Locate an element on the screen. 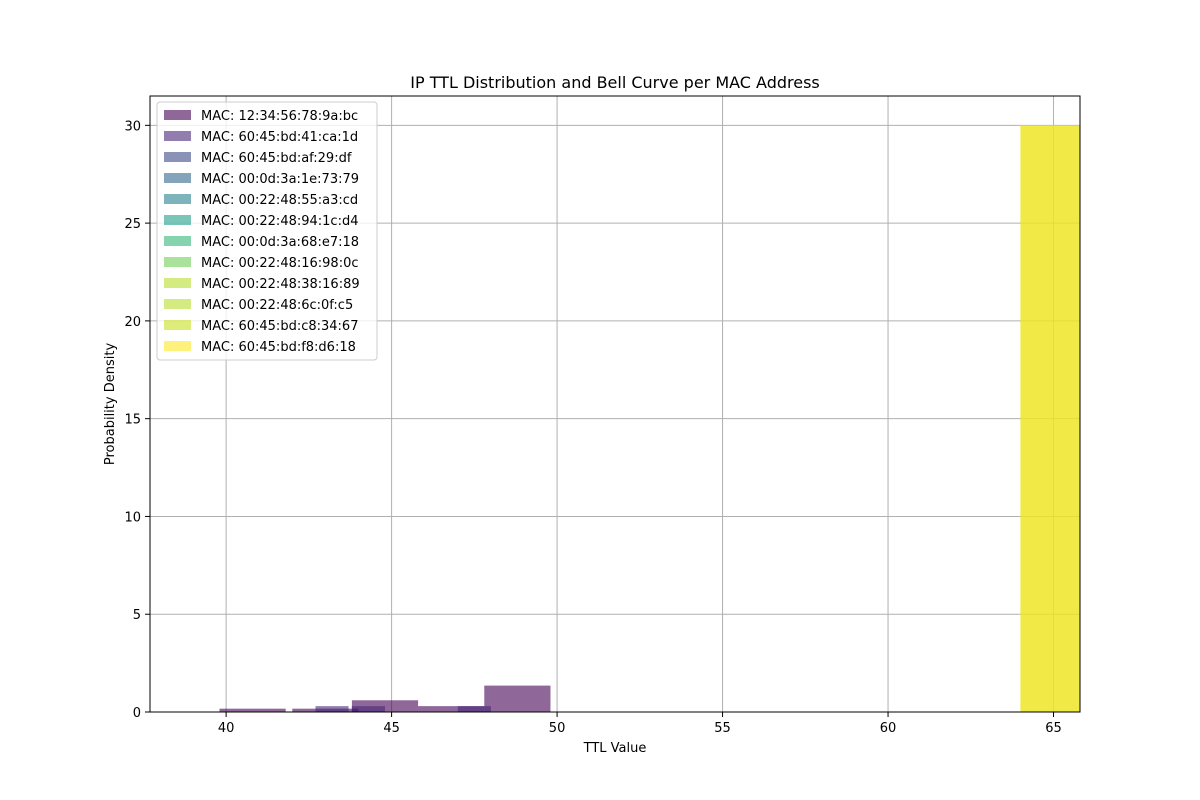 Image resolution: width=1200 pixels, height=800 pixels. x-axis-ticks: 40 45 50 55 60 65 is located at coordinates (640, 724).